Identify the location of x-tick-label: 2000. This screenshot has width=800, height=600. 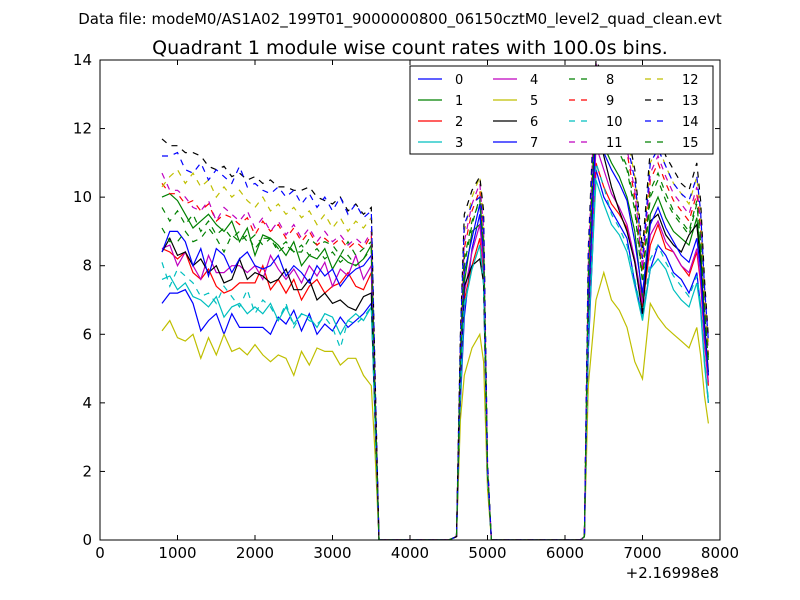
(255, 553).